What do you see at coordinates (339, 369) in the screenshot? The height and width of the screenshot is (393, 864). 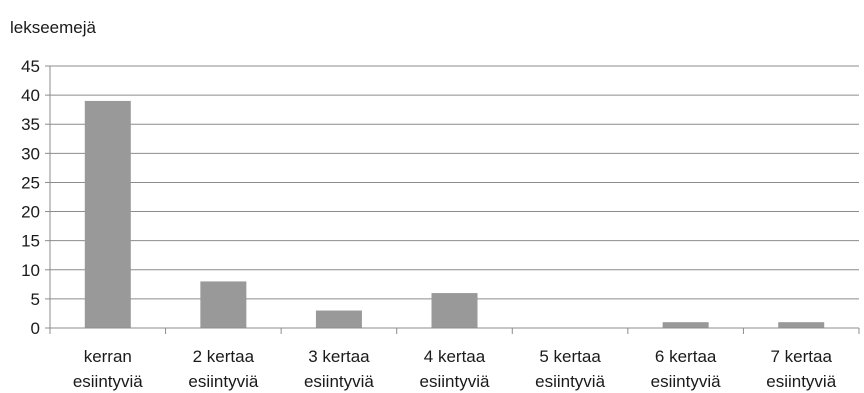 I see `x-tick-label: 3 kertaa esiintyviä` at bounding box center [339, 369].